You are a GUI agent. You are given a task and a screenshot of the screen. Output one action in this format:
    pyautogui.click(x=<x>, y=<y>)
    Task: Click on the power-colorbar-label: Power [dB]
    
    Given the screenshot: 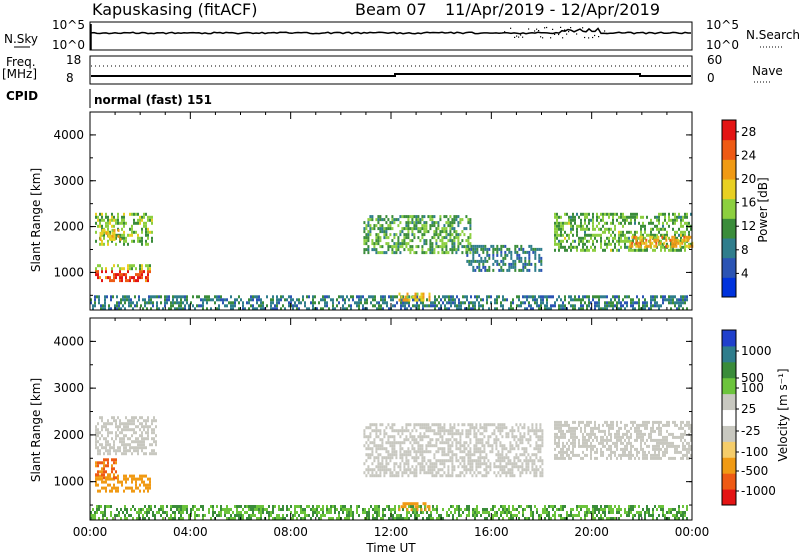 What is the action you would take?
    pyautogui.click(x=763, y=209)
    